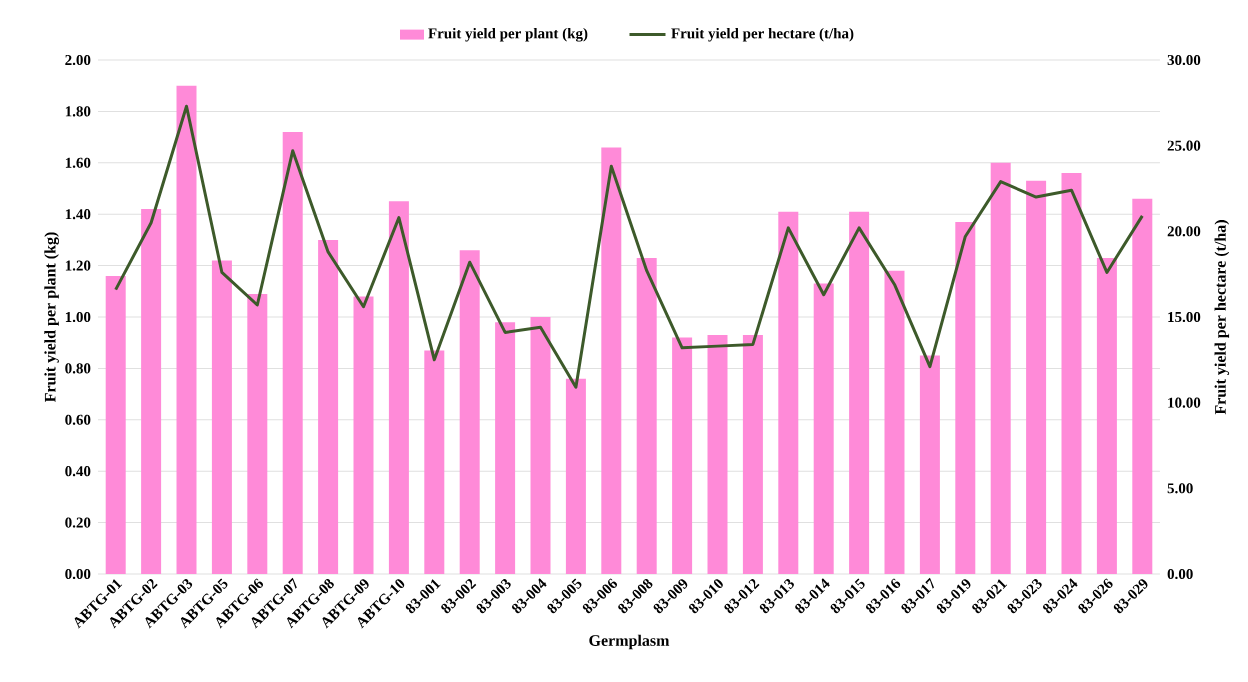 The width and height of the screenshot is (1248, 682). Describe the element at coordinates (78, 162) in the screenshot. I see `y-tick-label: 1.60` at that location.